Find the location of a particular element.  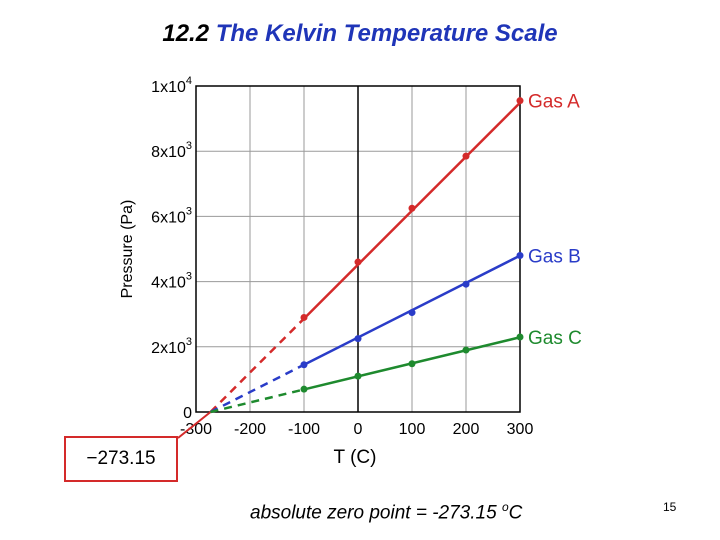

y-tick-label: 8x10³ is located at coordinates (171, 150).